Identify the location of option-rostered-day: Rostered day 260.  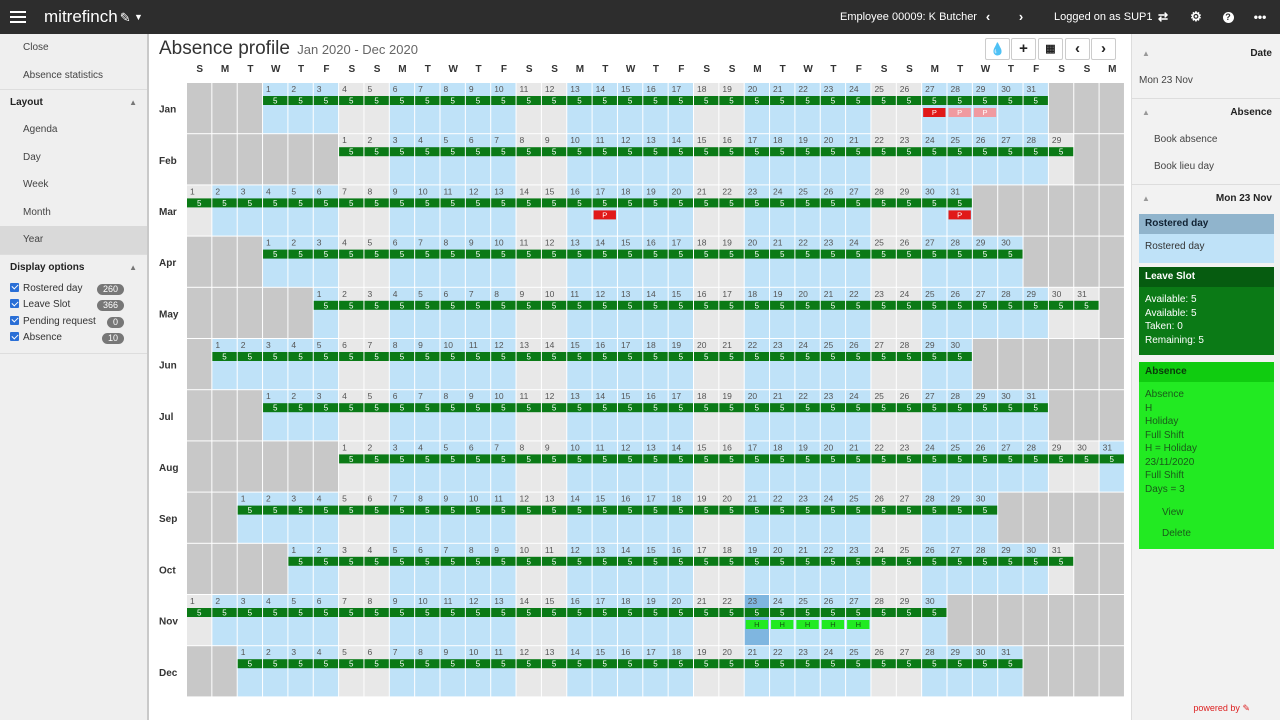
(73, 289).